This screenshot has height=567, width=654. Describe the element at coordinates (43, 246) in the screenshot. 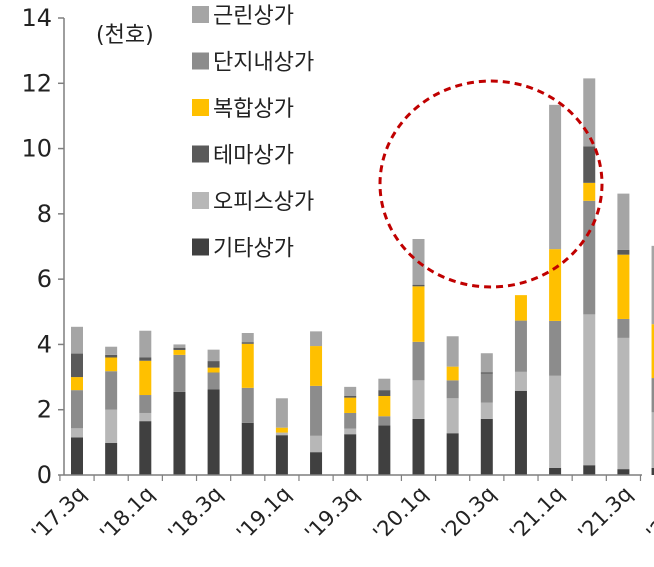

I see `y-axis: 0 2 4 6 8 10 12 14` at that location.